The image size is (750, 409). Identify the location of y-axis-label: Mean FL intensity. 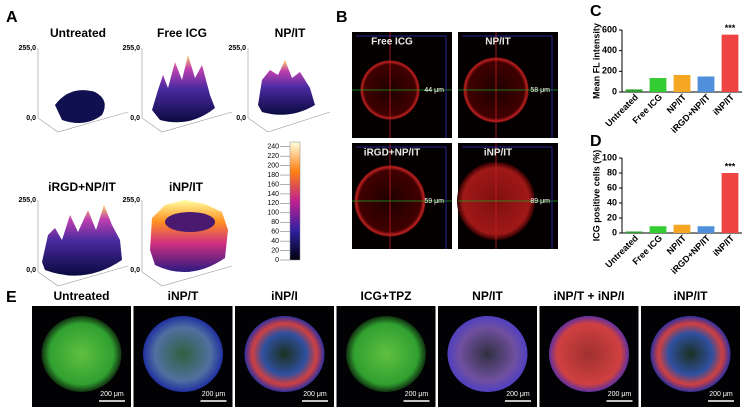
(596, 61).